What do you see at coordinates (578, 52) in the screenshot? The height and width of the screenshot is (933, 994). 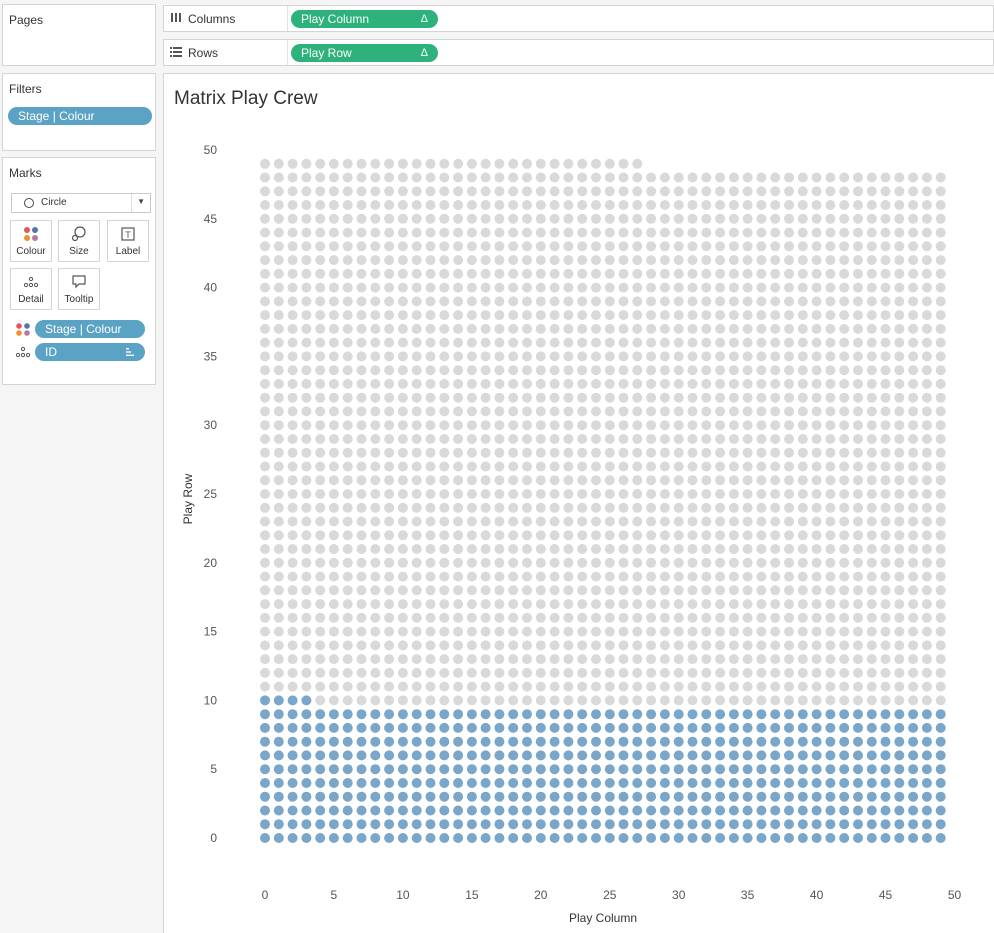 I see `rows-shelf: Rows Play Row Δ` at bounding box center [578, 52].